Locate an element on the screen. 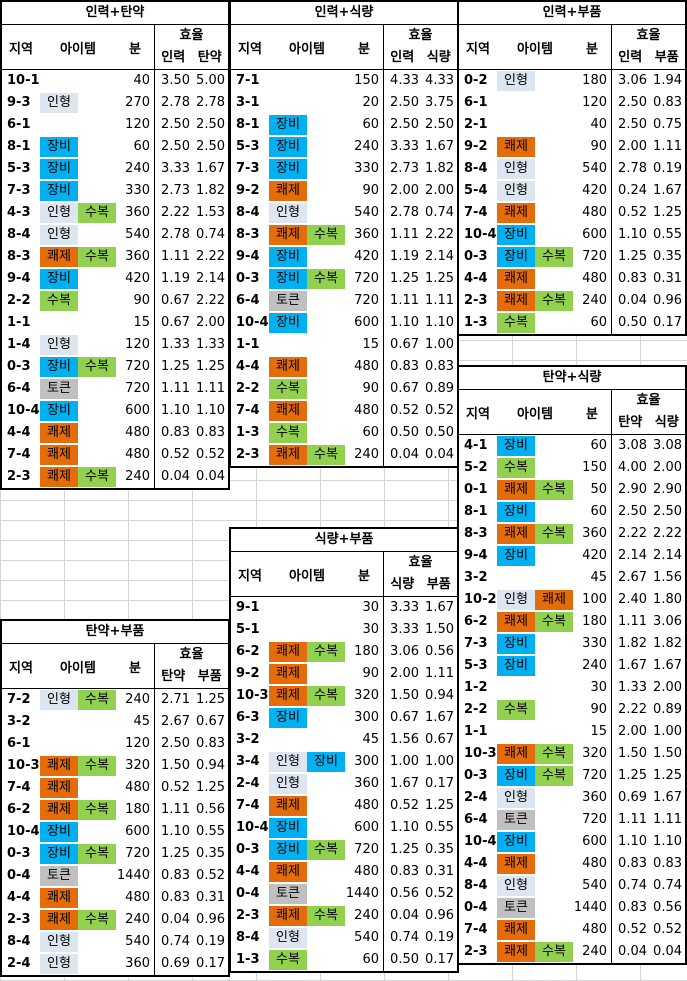 The height and width of the screenshot is (981, 687). efficiency-cell: 2.22 is located at coordinates (630, 710).